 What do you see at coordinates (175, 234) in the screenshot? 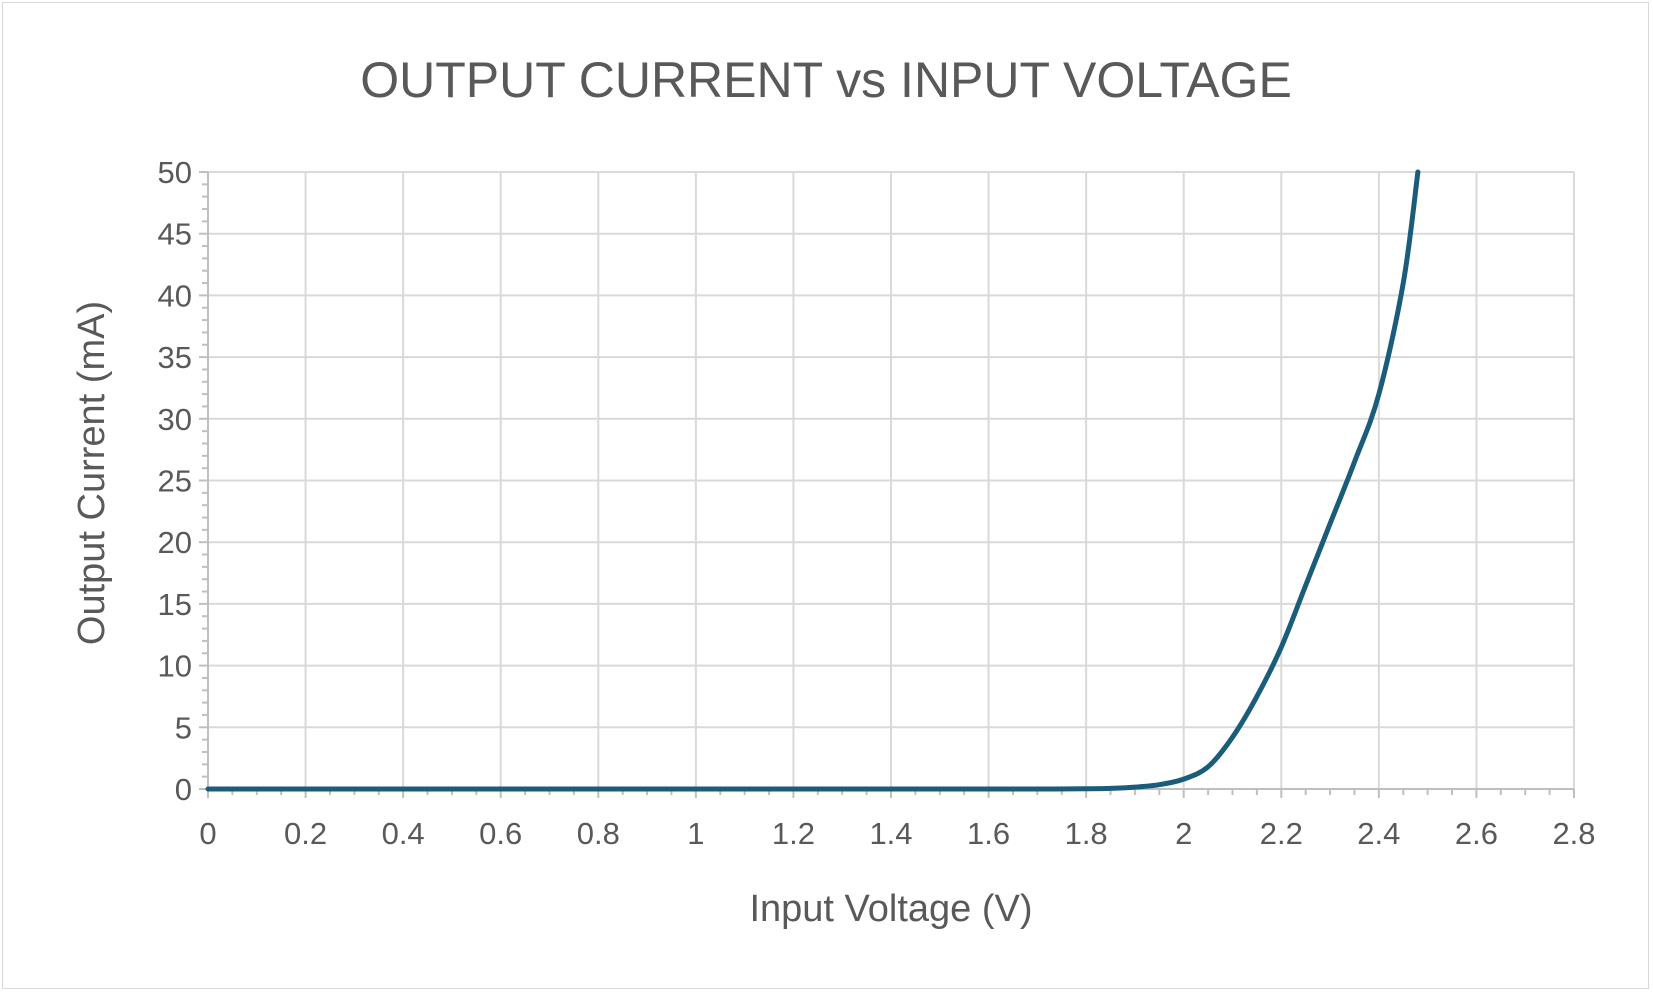
I see `y-tick-label: 45` at bounding box center [175, 234].